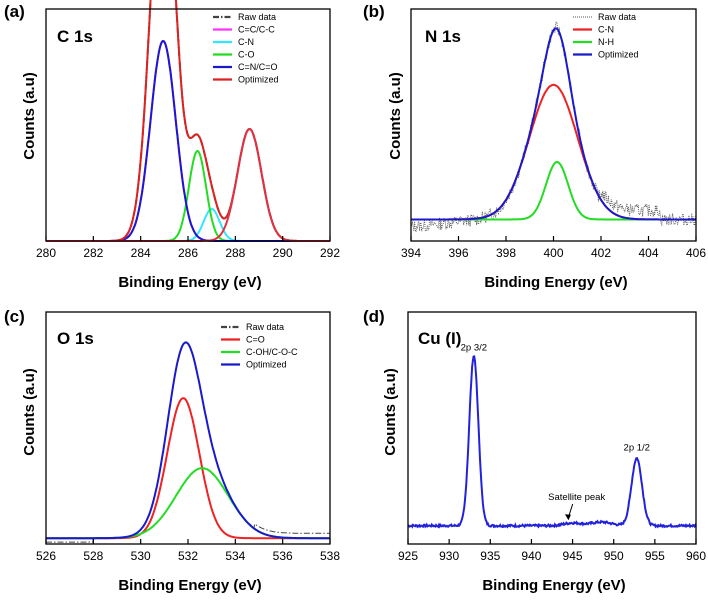 This screenshot has width=708, height=601. I want to click on xtick-label-b: 406, so click(696, 253).